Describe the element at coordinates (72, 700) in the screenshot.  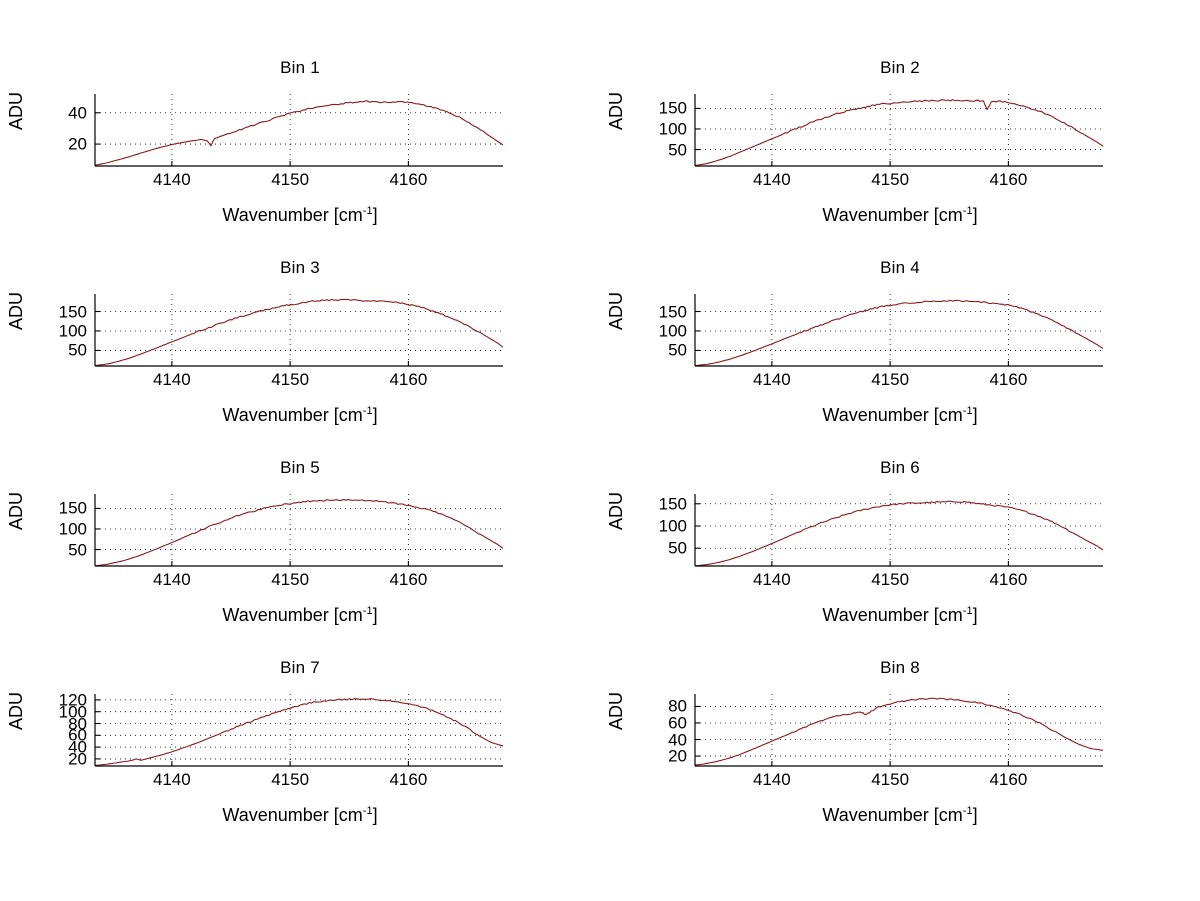
I see `y-tick-label: 120` at that location.